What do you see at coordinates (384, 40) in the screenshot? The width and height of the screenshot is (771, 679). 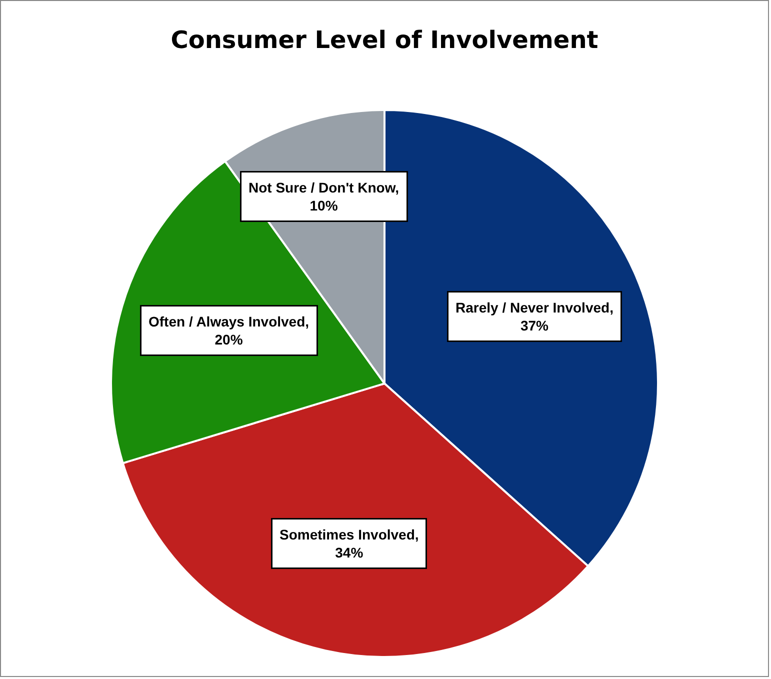 I see `chart-title: Consumer Level of Involvement` at bounding box center [384, 40].